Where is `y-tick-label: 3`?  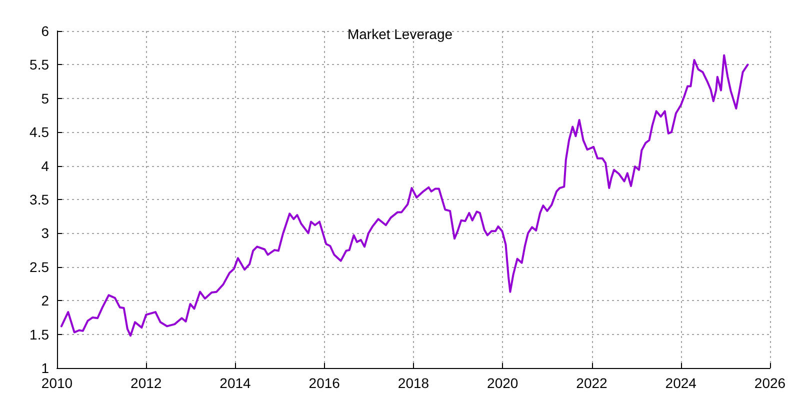
y-tick-label: 3 is located at coordinates (45, 233).